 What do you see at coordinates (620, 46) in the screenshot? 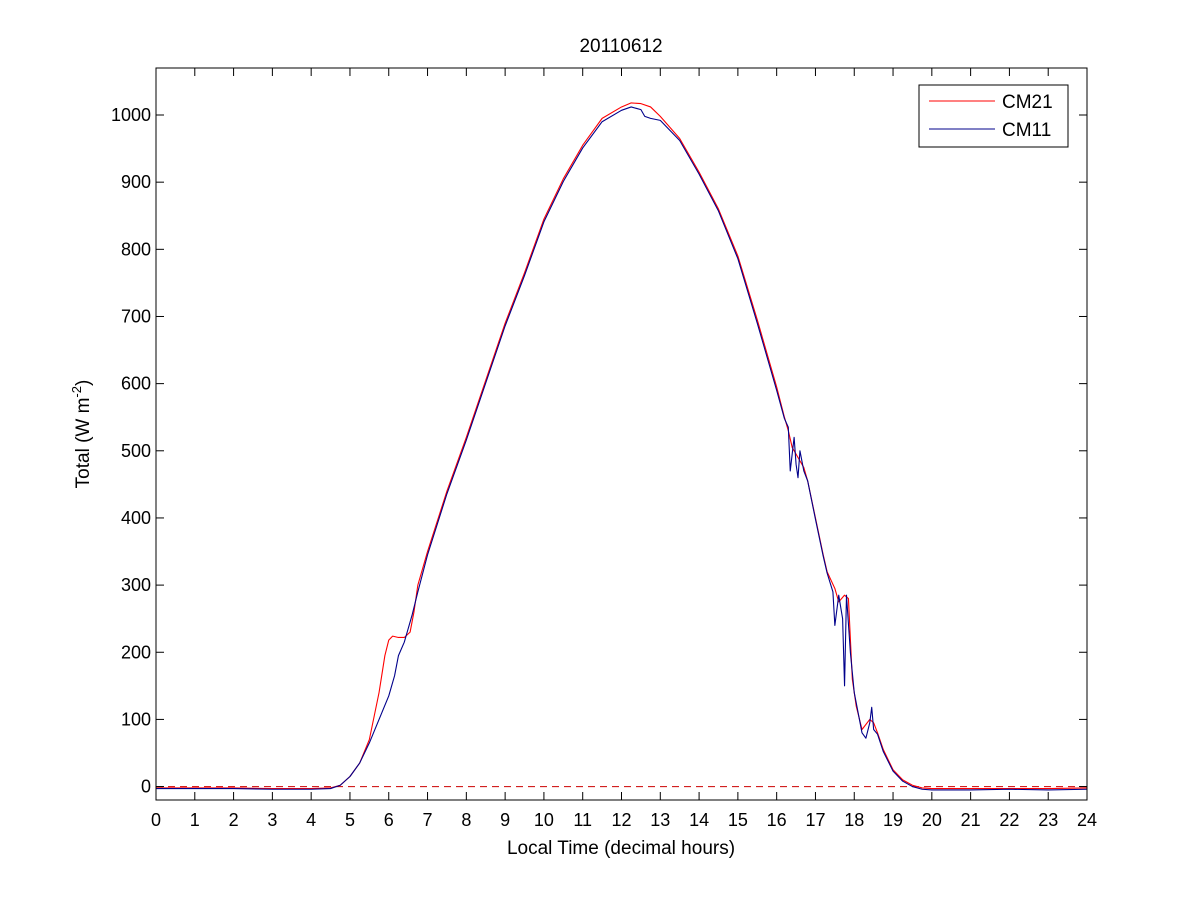
I see `chart-title: 20110612` at bounding box center [620, 46].